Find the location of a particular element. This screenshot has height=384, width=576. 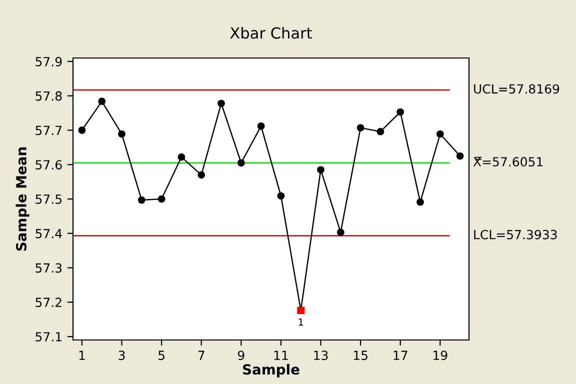

ref-line-label: LCL=57.3933 is located at coordinates (515, 235).